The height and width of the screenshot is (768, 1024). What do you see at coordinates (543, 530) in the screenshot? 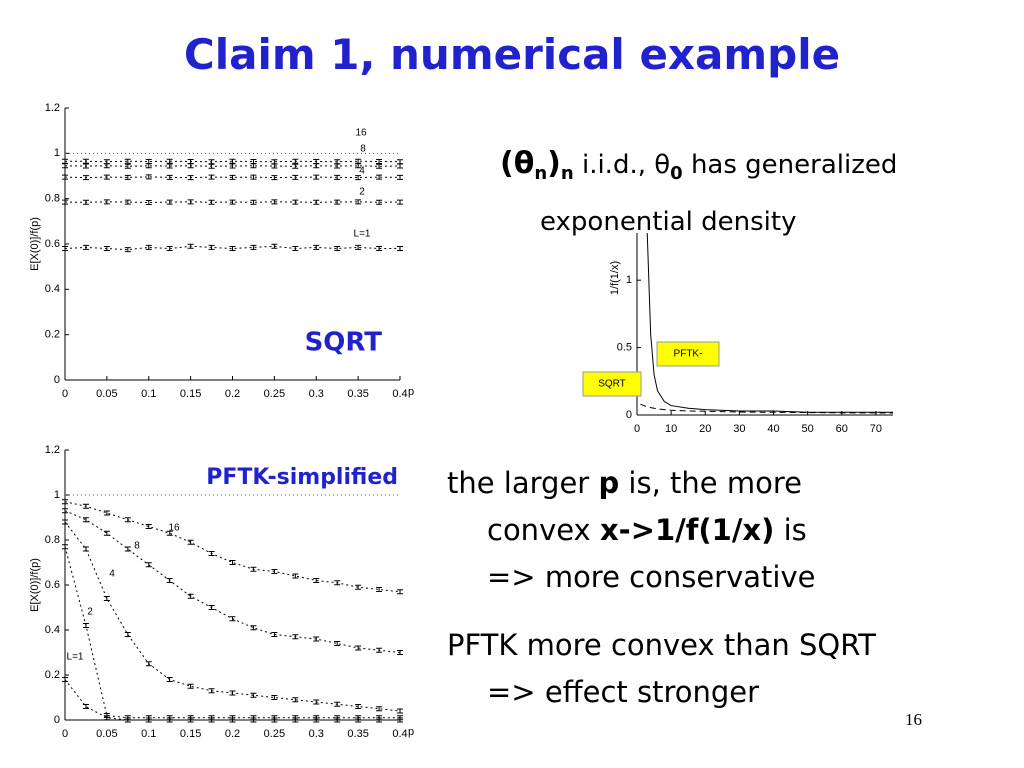
I see `bullet-text: convex` at bounding box center [543, 530].